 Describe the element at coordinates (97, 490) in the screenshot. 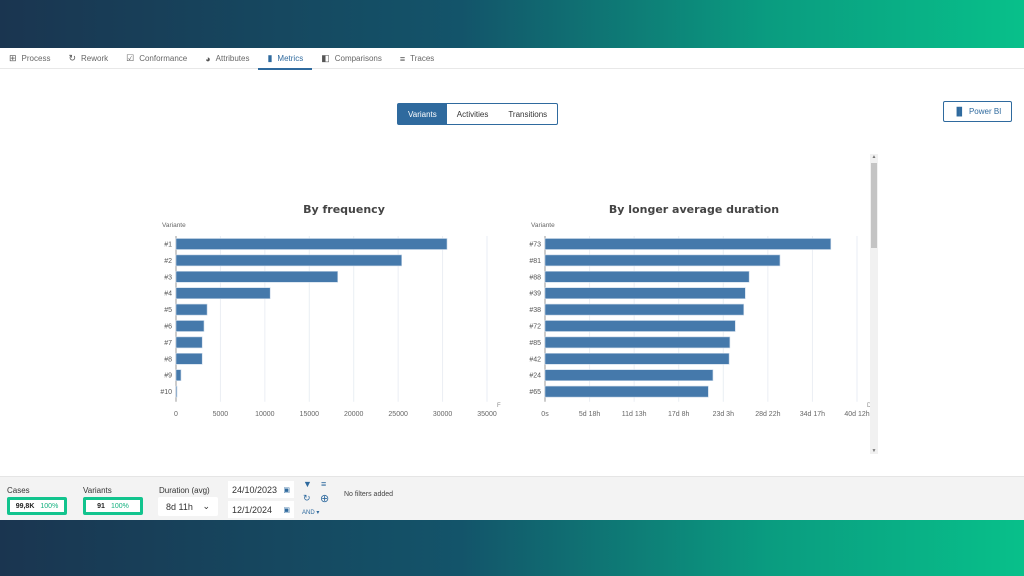

I see `variants-label: Variants` at that location.